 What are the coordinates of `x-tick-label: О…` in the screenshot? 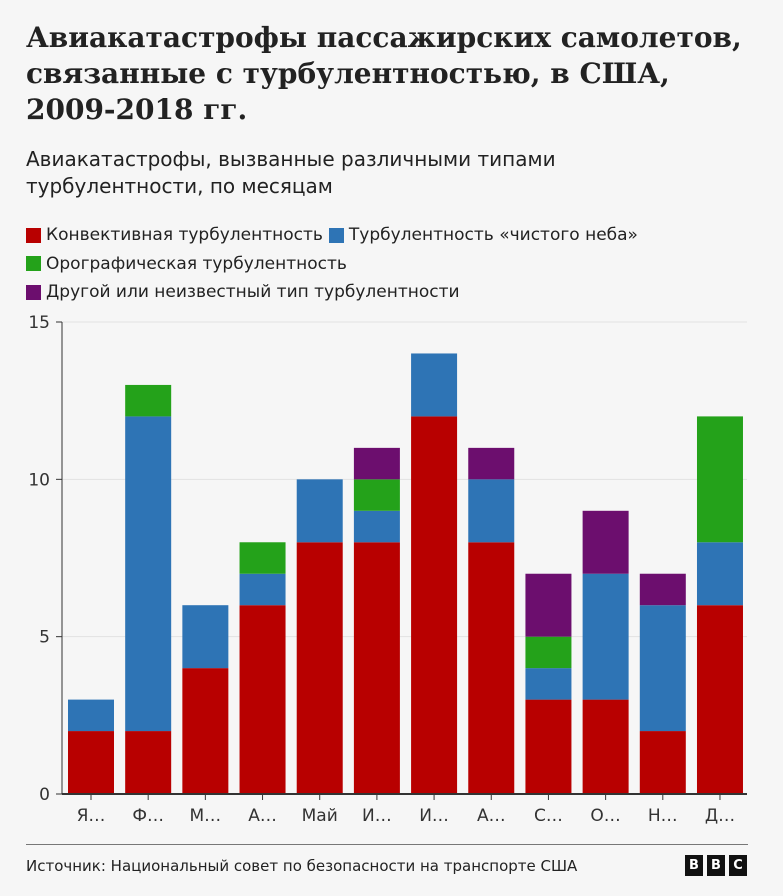 It's located at (605, 816).